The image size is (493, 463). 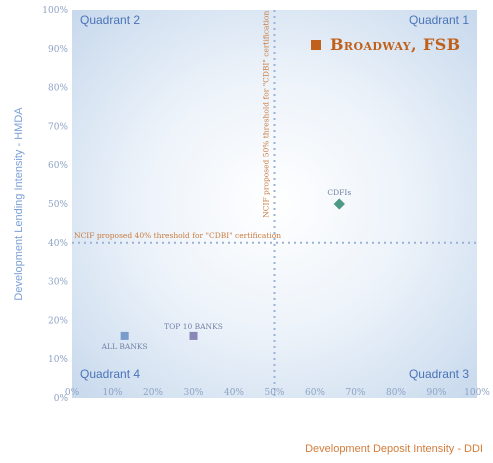 I want to click on data-point-all-banks, so click(x=124, y=335).